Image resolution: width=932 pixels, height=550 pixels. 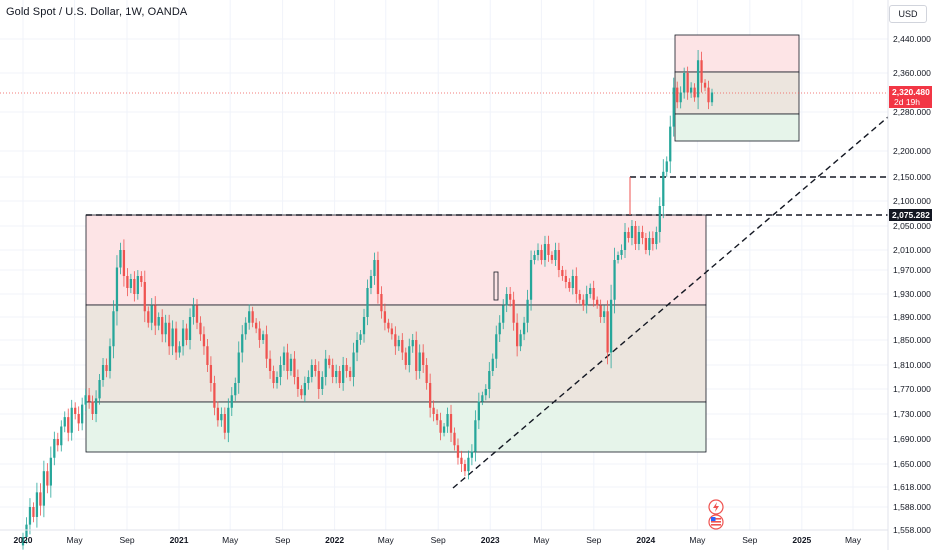 I want to click on y-tick-label: 1,810.000, so click(x=912, y=365).